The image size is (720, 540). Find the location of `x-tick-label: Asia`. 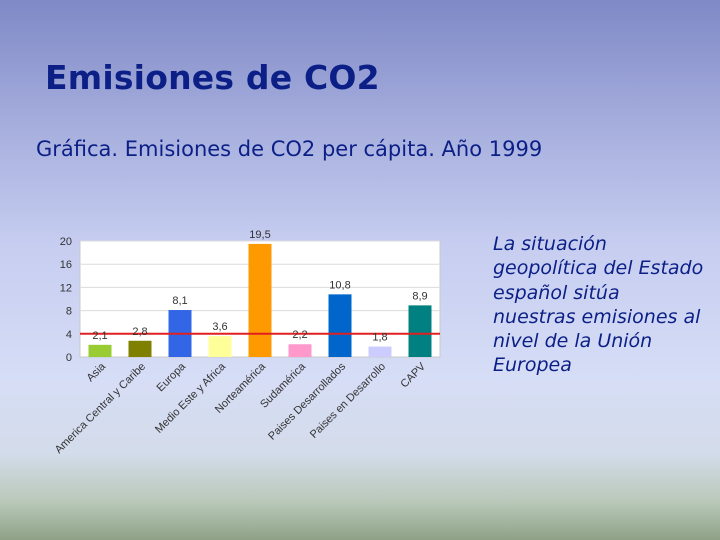

x-tick-label: Asia is located at coordinates (96, 372).